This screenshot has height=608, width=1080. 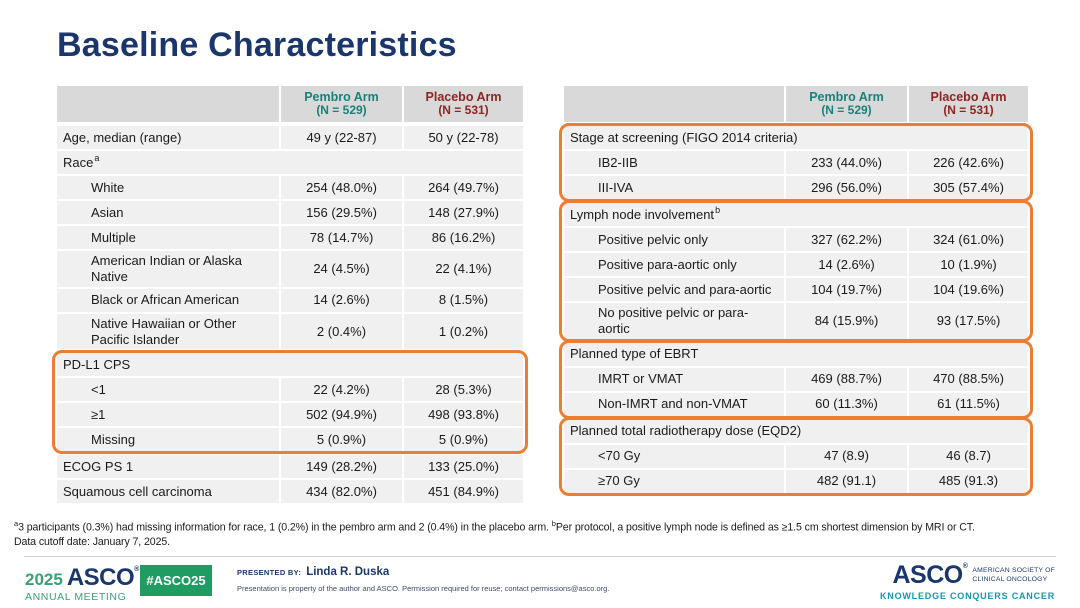 What do you see at coordinates (168, 390) in the screenshot?
I see `row-label: <1` at bounding box center [168, 390].